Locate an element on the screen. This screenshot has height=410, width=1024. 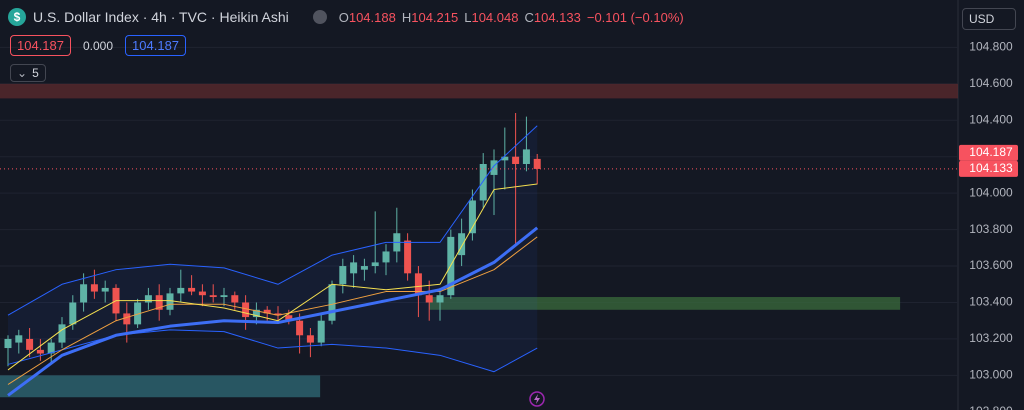
symbol-icon: $ is located at coordinates (17, 17).